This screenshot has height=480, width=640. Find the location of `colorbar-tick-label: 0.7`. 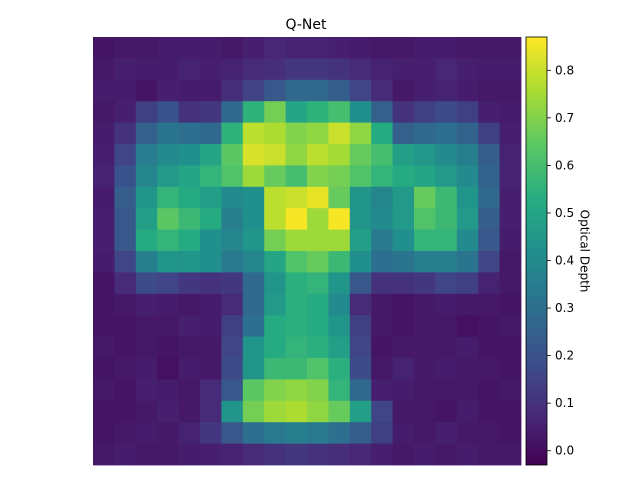

colorbar-tick-label: 0.7 is located at coordinates (564, 118).